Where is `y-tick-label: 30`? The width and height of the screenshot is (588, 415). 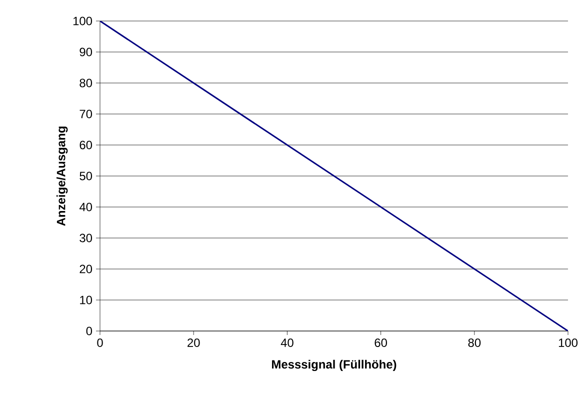 y-tick-label: 30 is located at coordinates (86, 238).